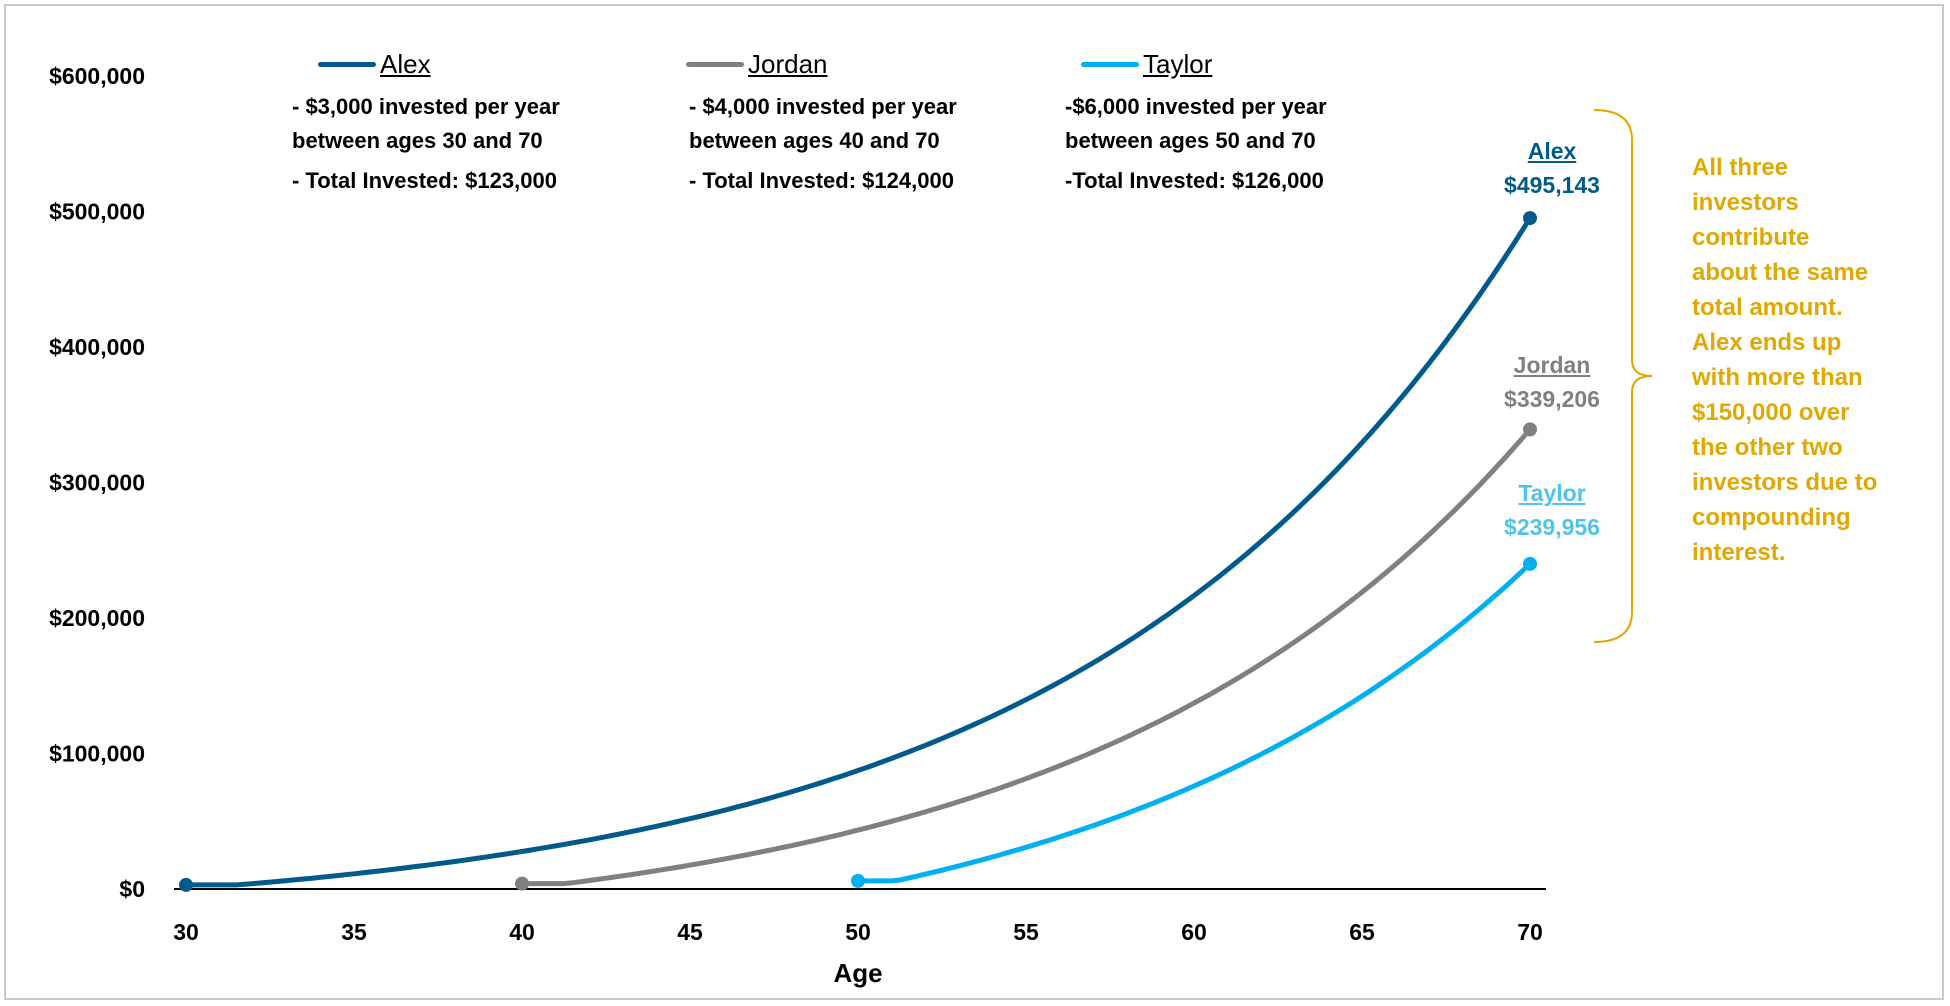 Image resolution: width=1950 pixels, height=1006 pixels. Describe the element at coordinates (858, 880) in the screenshot. I see `start-point-taylor` at that location.